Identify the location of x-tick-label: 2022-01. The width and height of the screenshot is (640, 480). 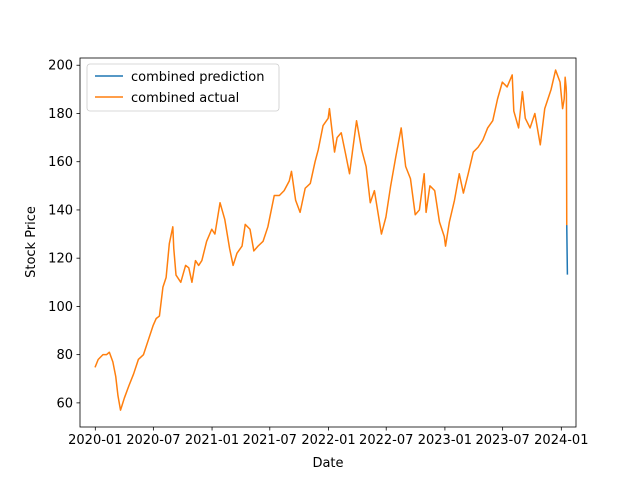
(328, 440).